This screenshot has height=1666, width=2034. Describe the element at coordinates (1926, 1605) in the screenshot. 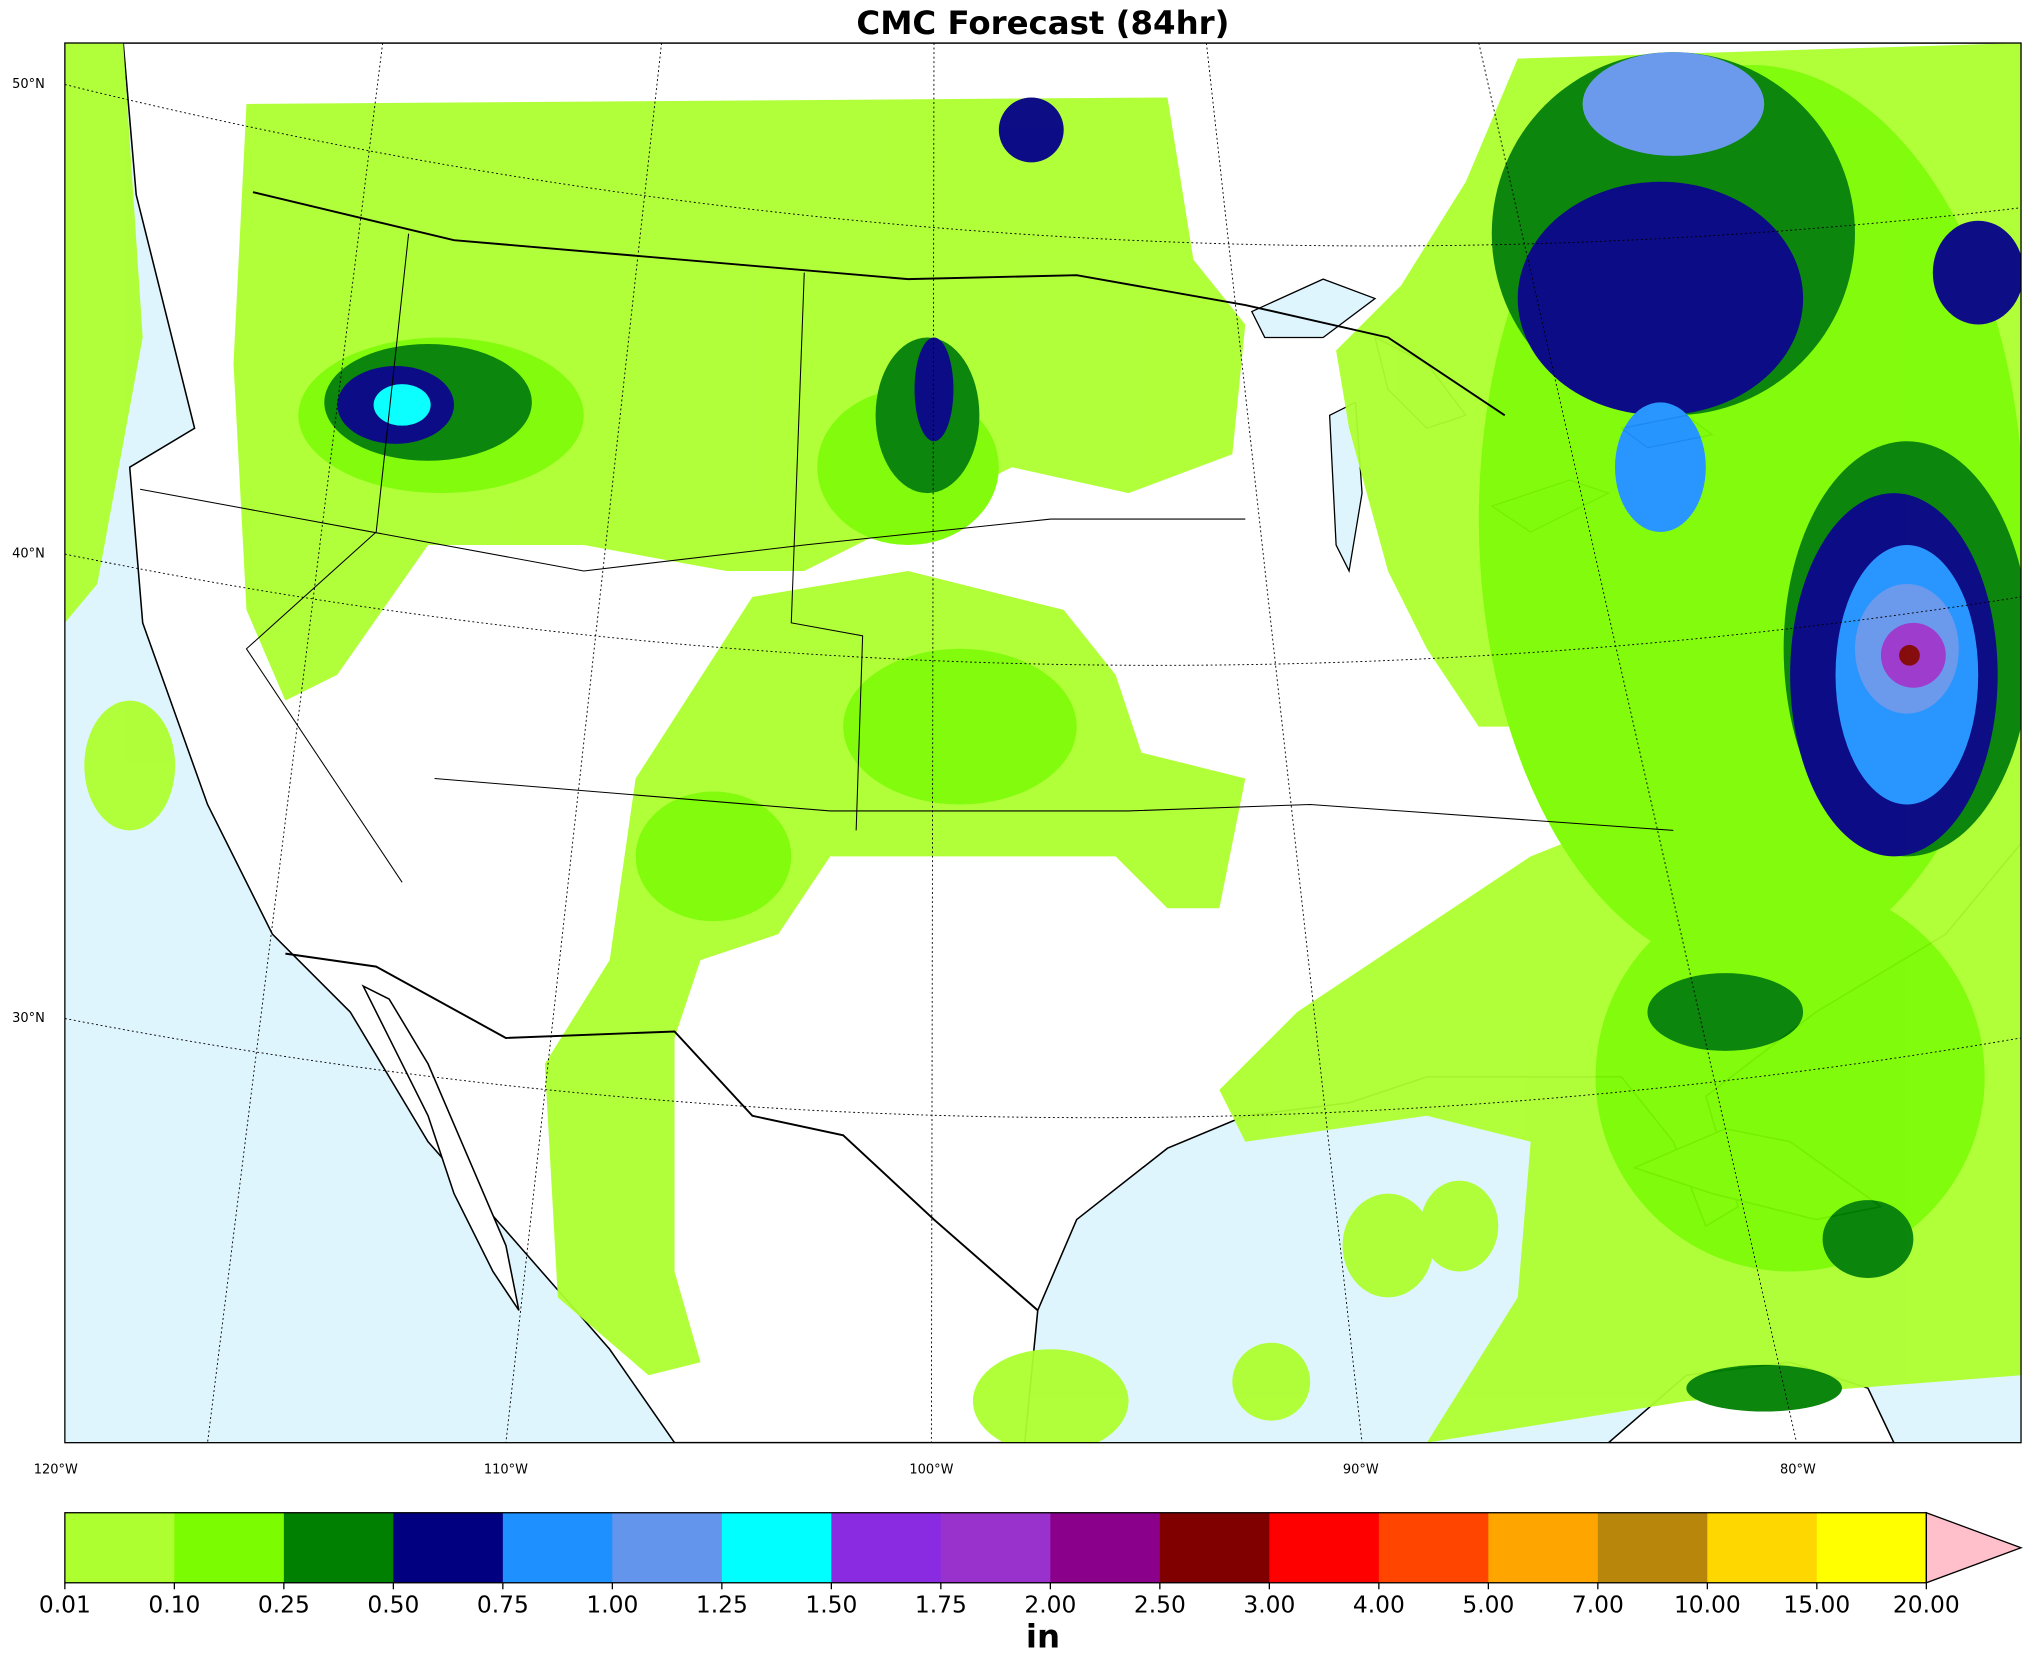

I see `colorbar-tick-label: 20.00` at that location.